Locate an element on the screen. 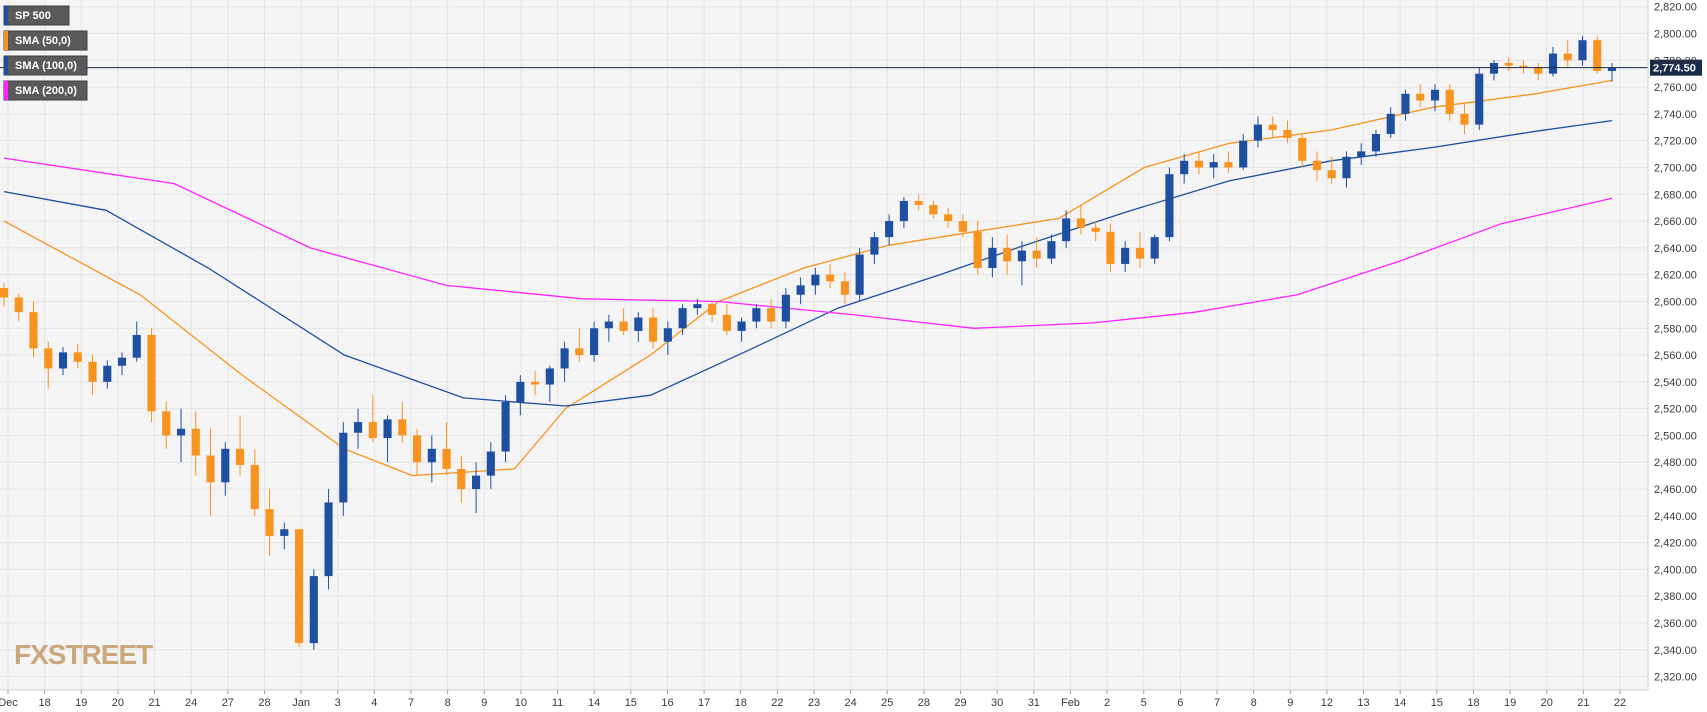 The width and height of the screenshot is (1707, 712). y-tick-label: 2,540.00 is located at coordinates (1675, 383).